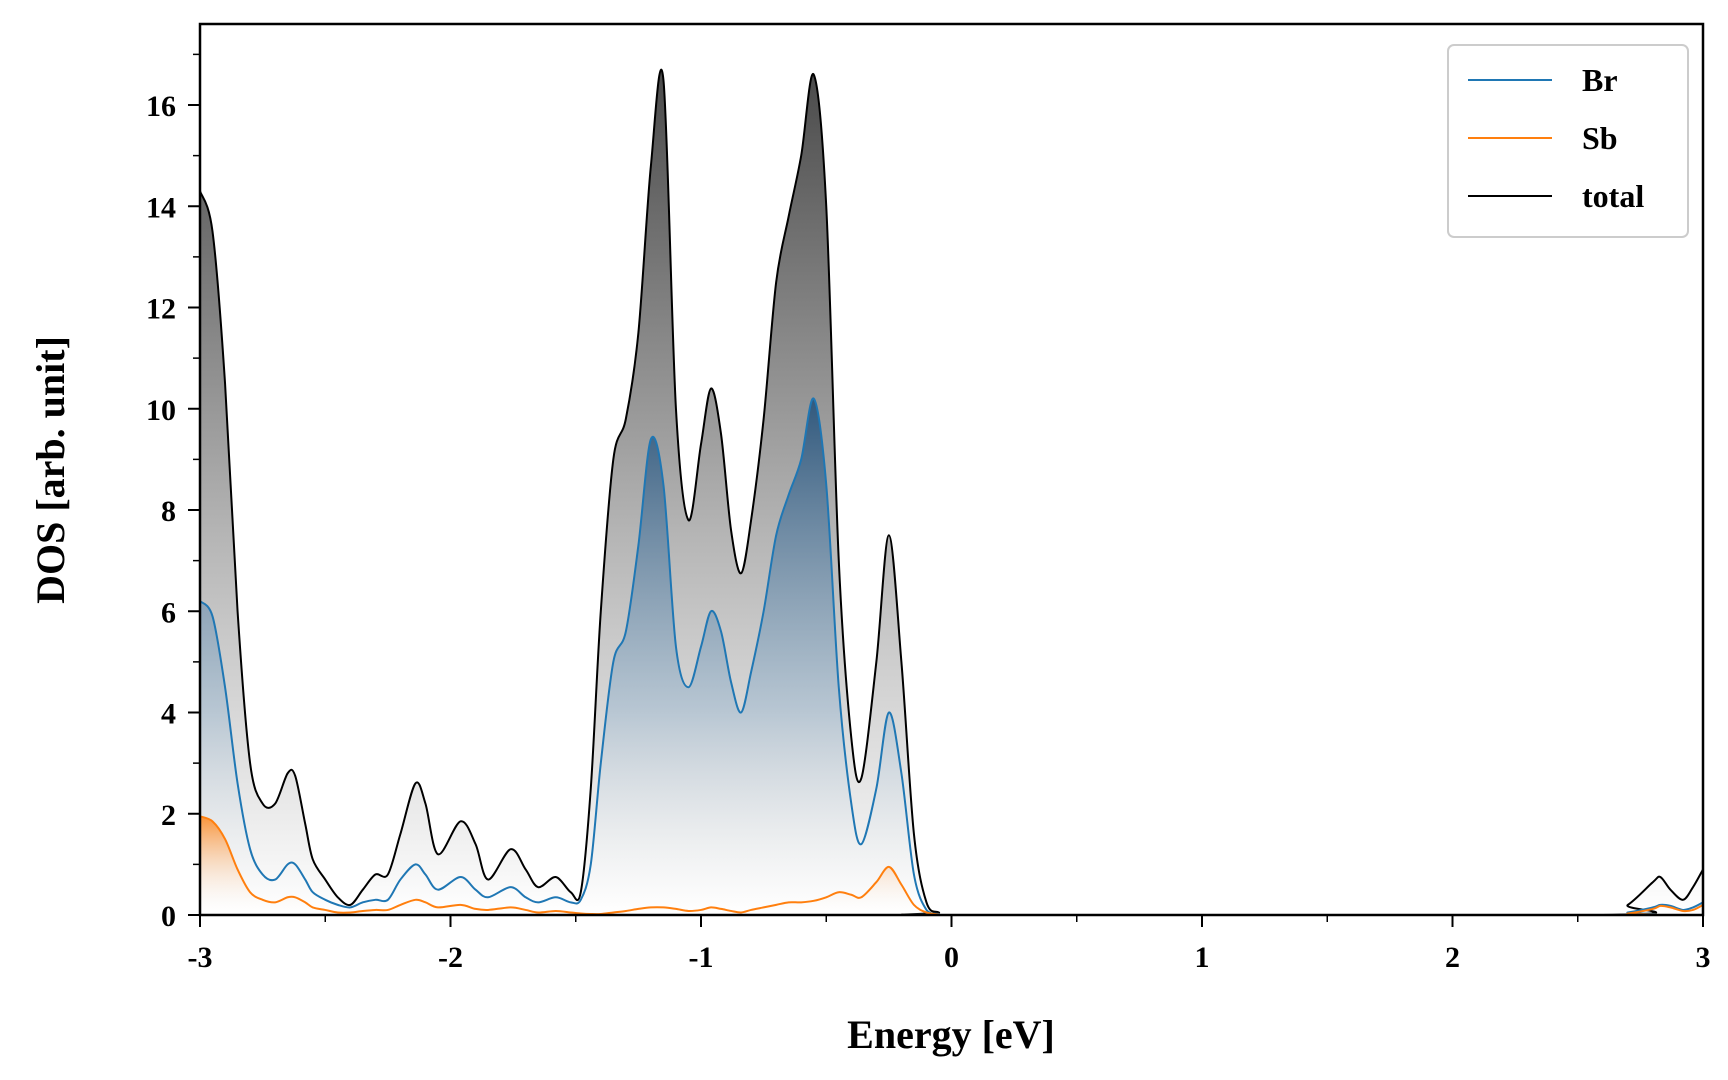 This screenshot has width=1728, height=1080. What do you see at coordinates (1613, 196) in the screenshot?
I see `legend-label-total: total` at bounding box center [1613, 196].